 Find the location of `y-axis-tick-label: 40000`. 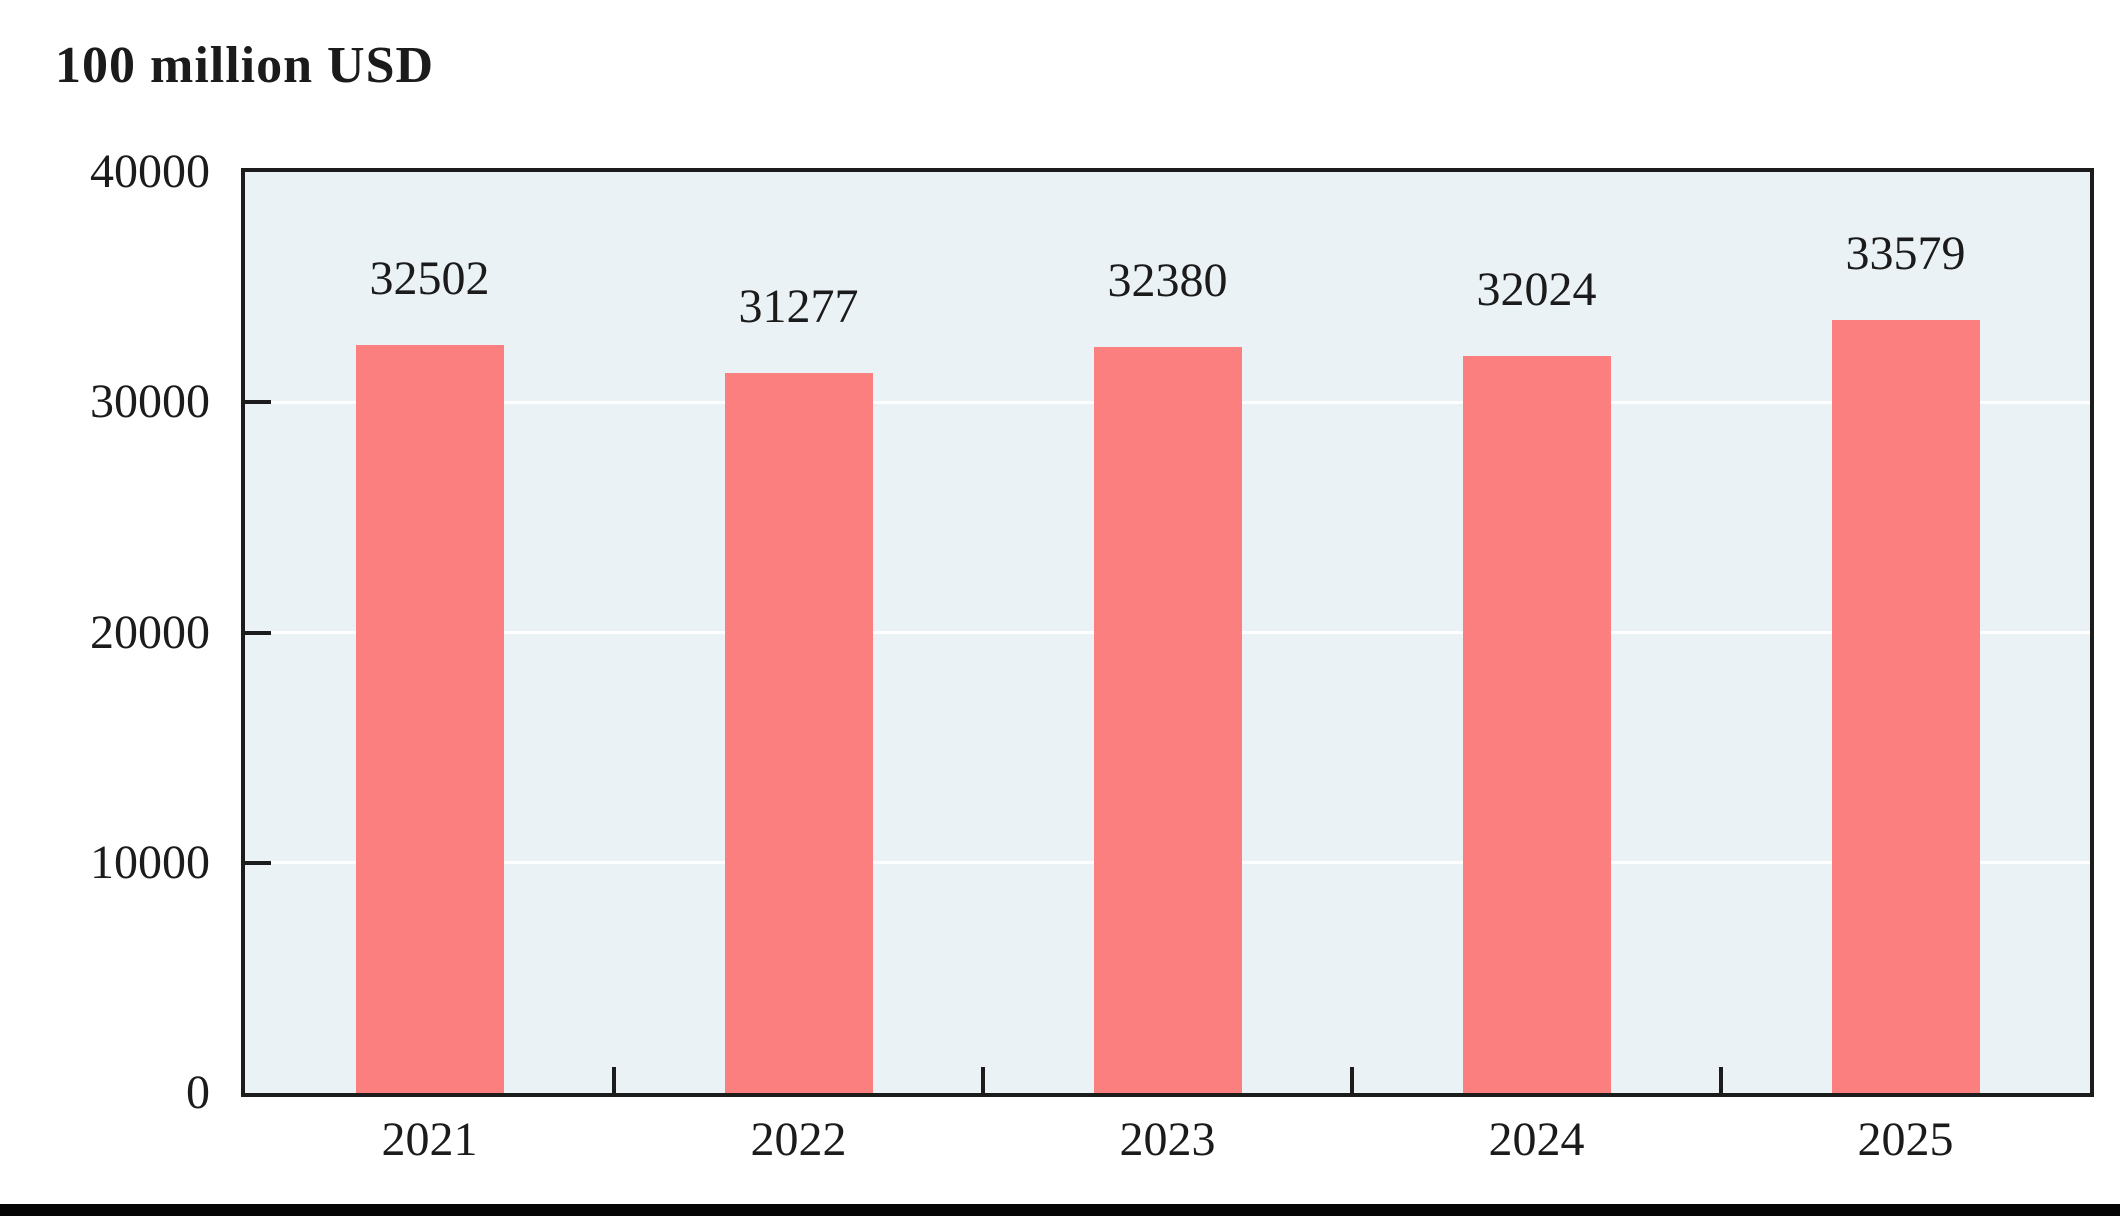

y-axis-tick-label: 40000 is located at coordinates (150, 171).